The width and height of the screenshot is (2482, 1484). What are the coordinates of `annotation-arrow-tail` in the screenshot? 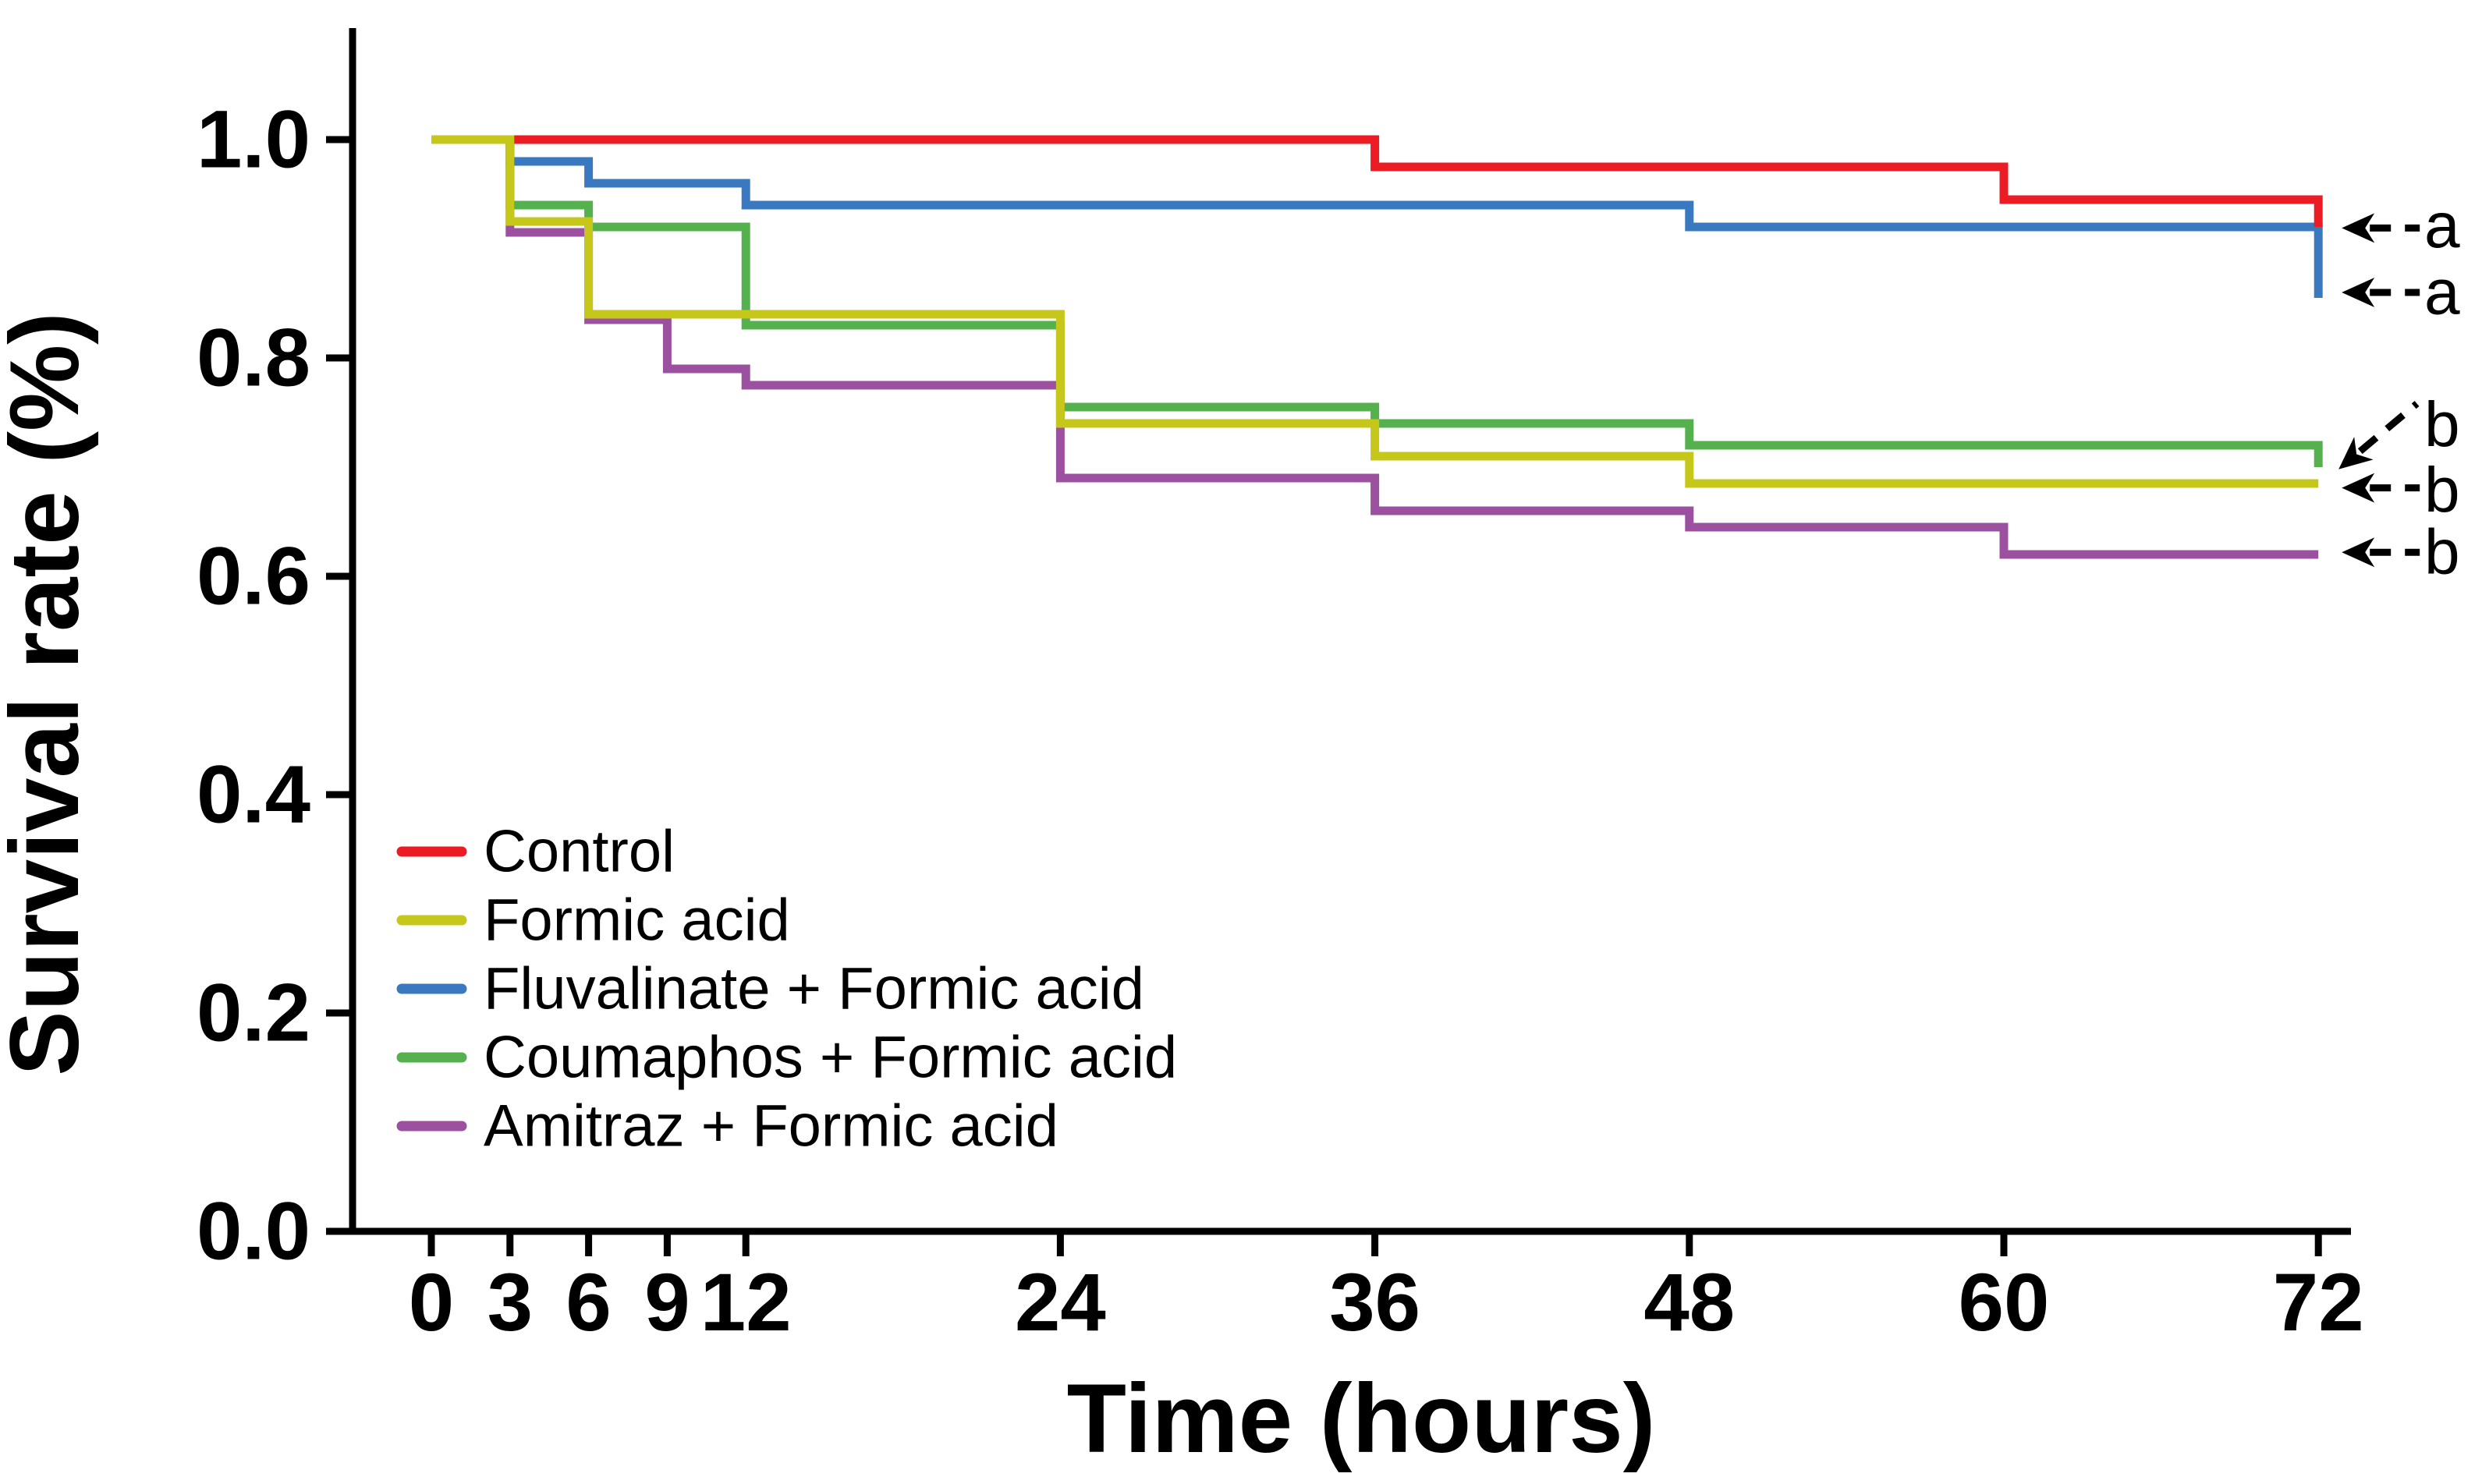 It's located at (2388, 428).